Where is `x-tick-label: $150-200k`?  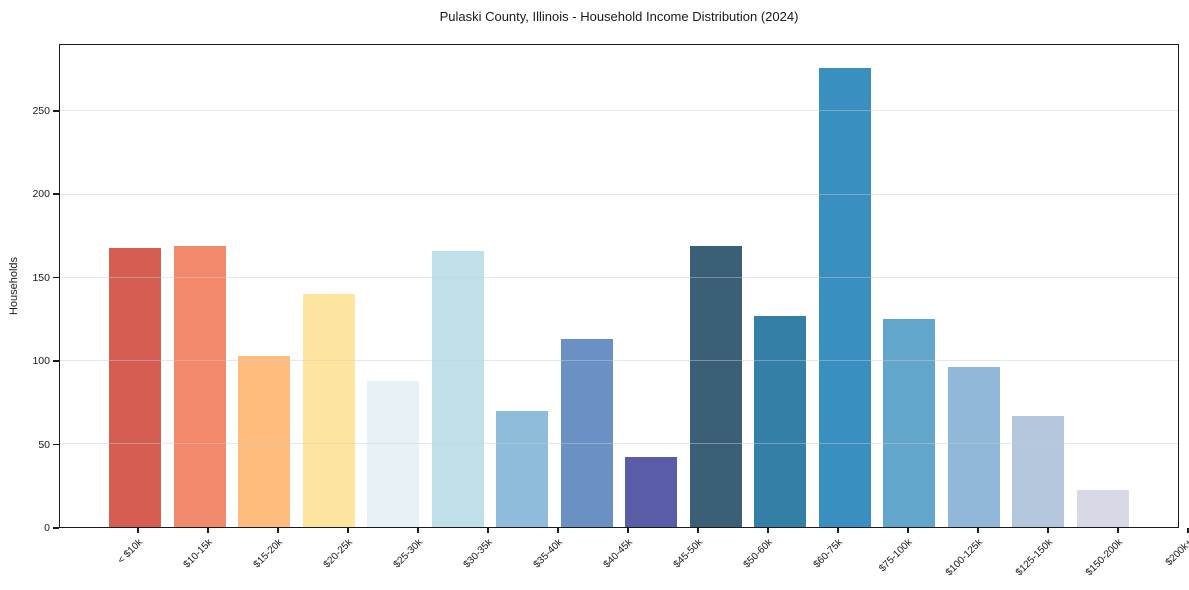
x-tick-label: $150-200k is located at coordinates (1104, 558).